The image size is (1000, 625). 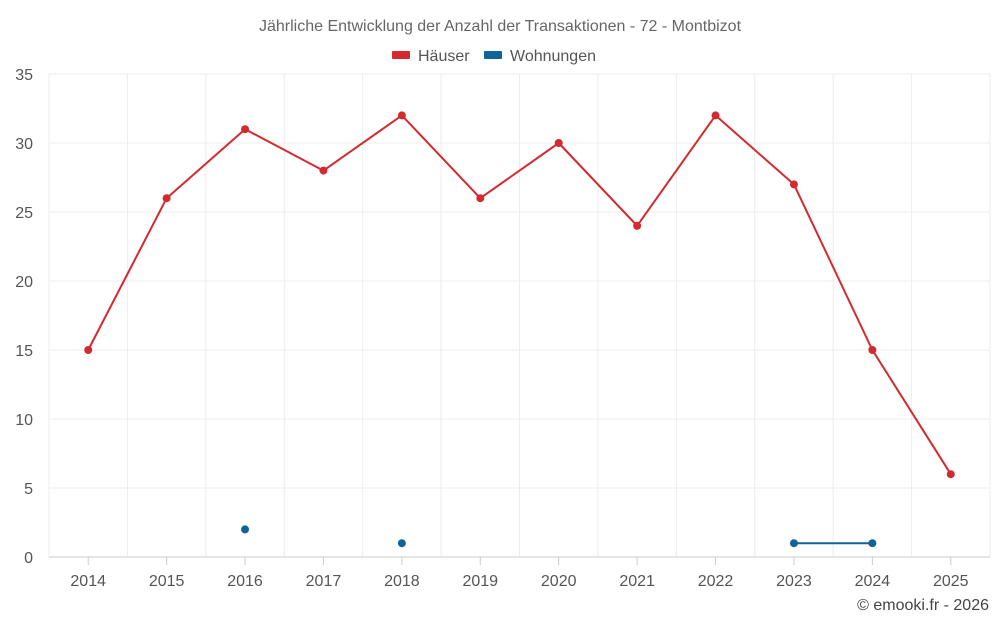 What do you see at coordinates (324, 581) in the screenshot?
I see `x-tick-label: 2017` at bounding box center [324, 581].